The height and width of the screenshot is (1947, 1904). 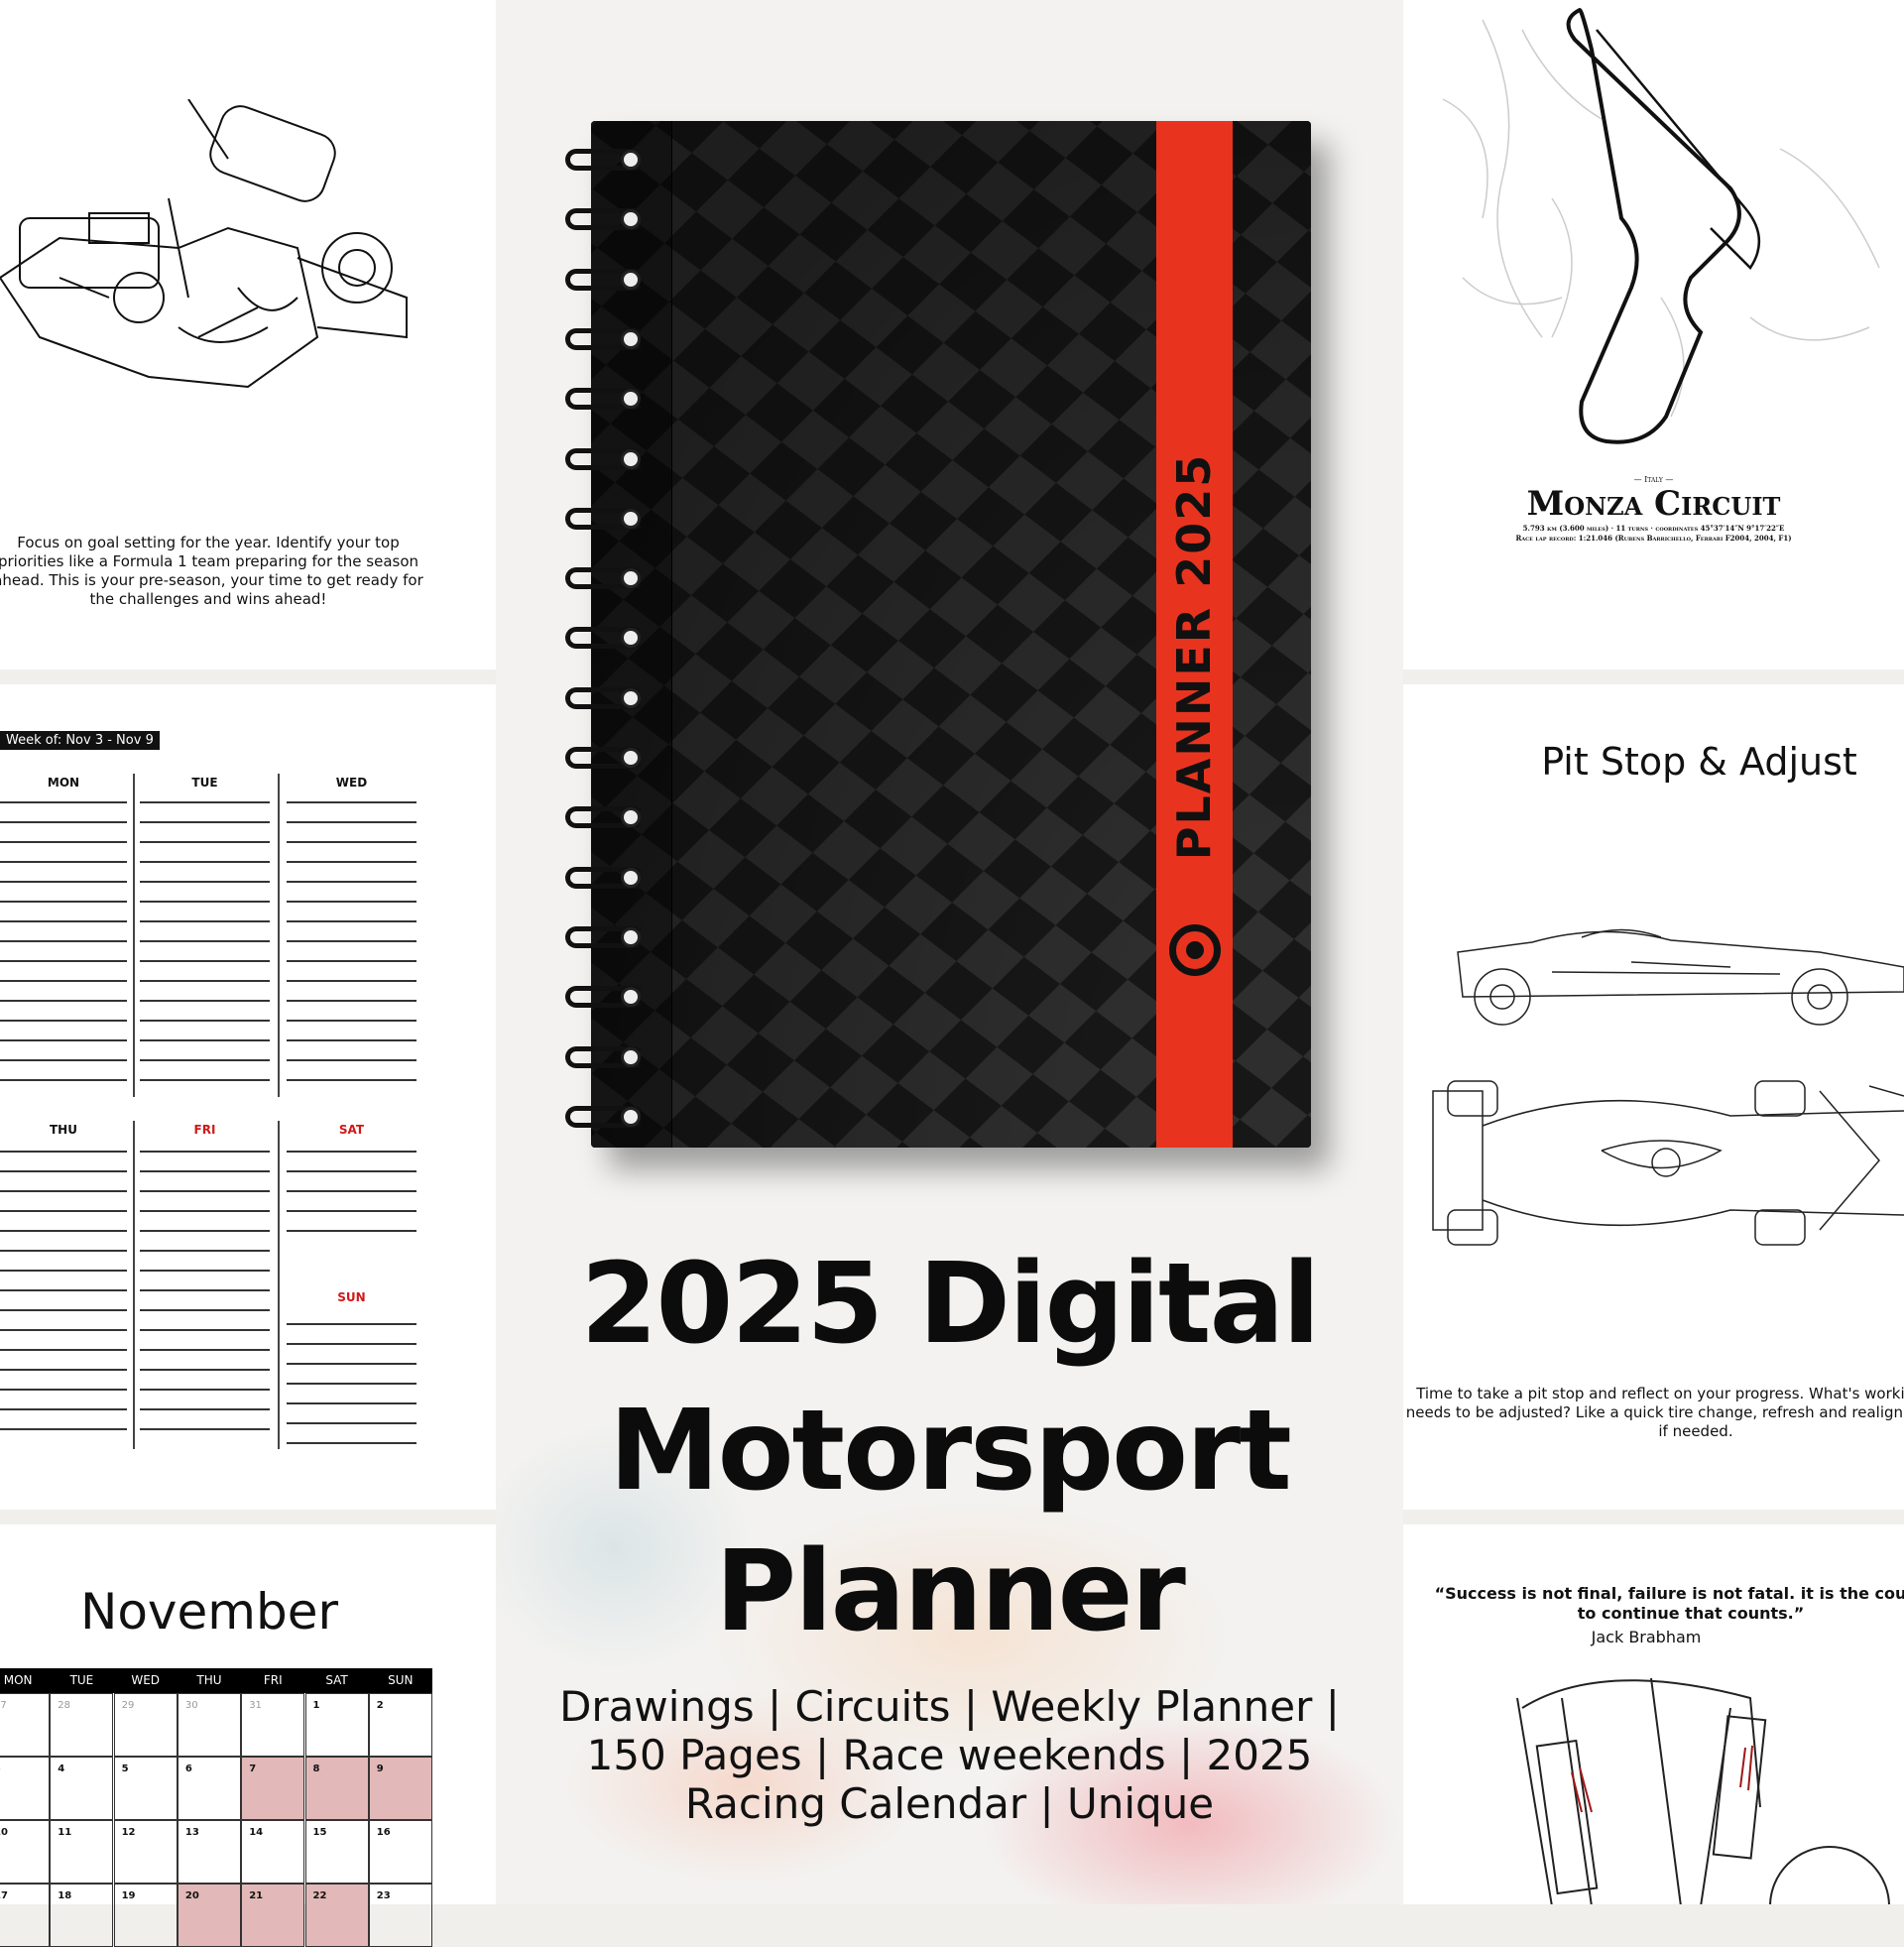 What do you see at coordinates (209, 1915) in the screenshot?
I see `calendar-day: 20` at bounding box center [209, 1915].